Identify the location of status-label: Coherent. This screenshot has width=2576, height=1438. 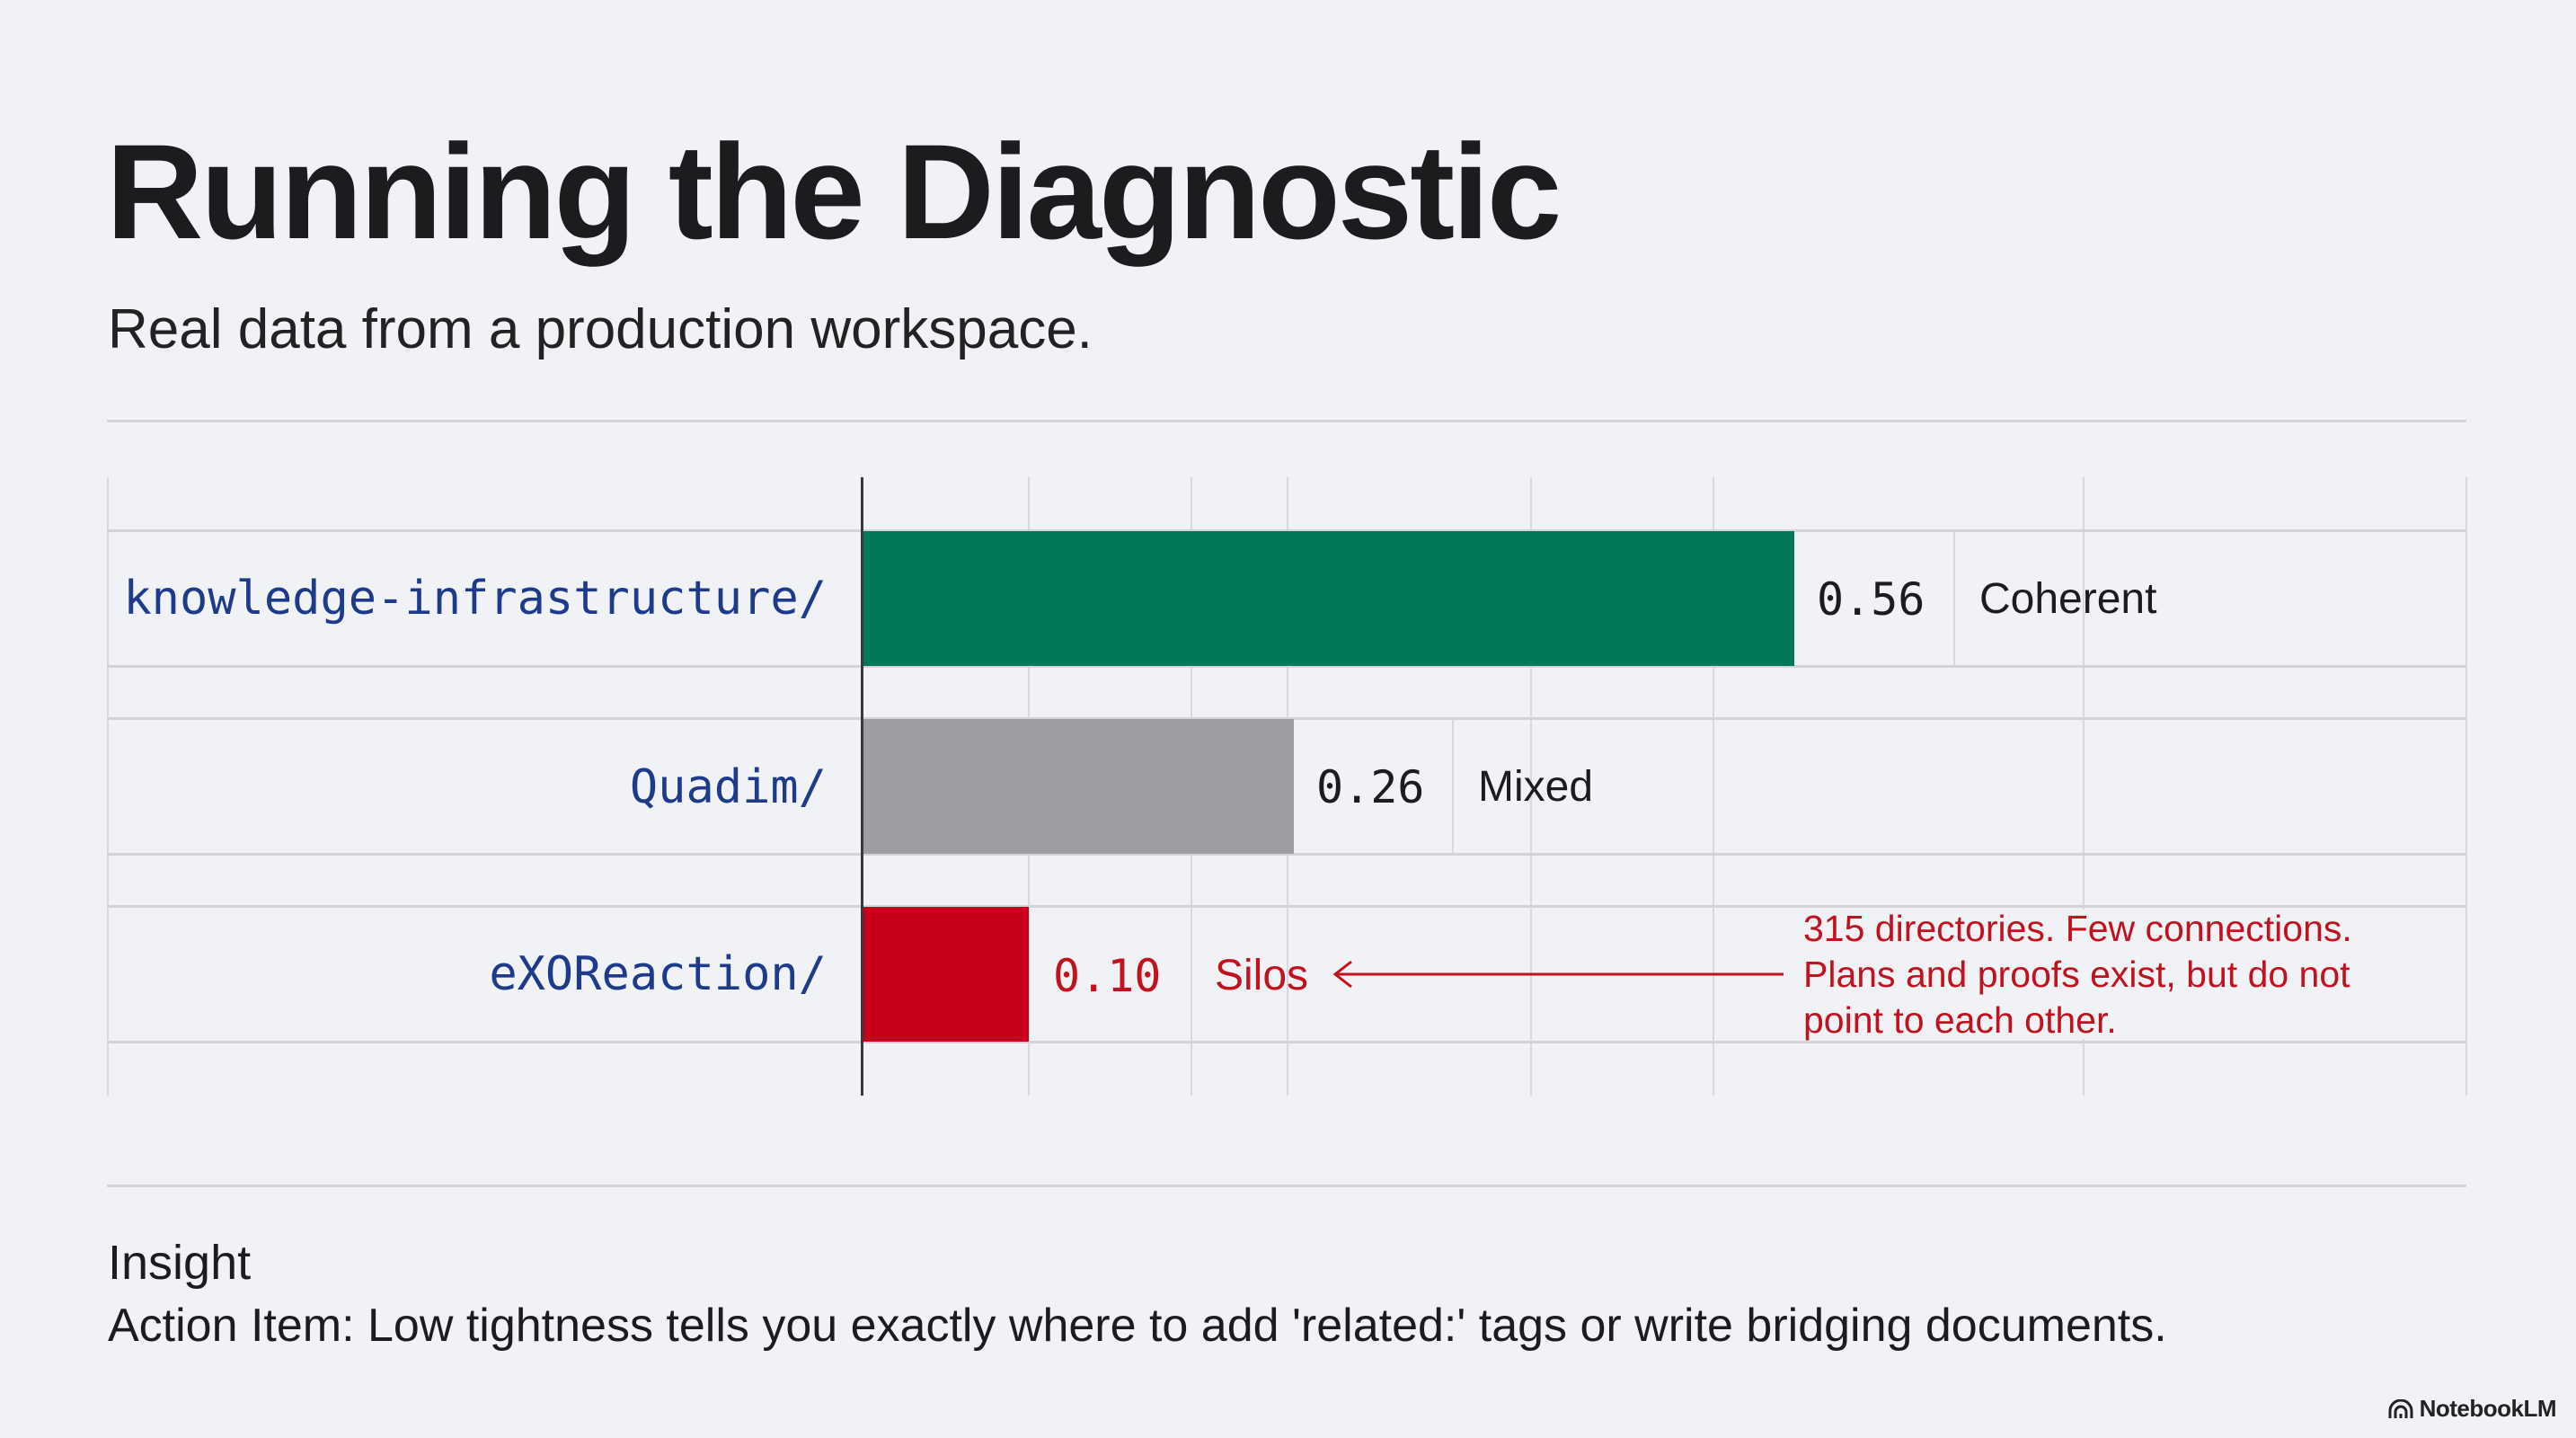
(2068, 599).